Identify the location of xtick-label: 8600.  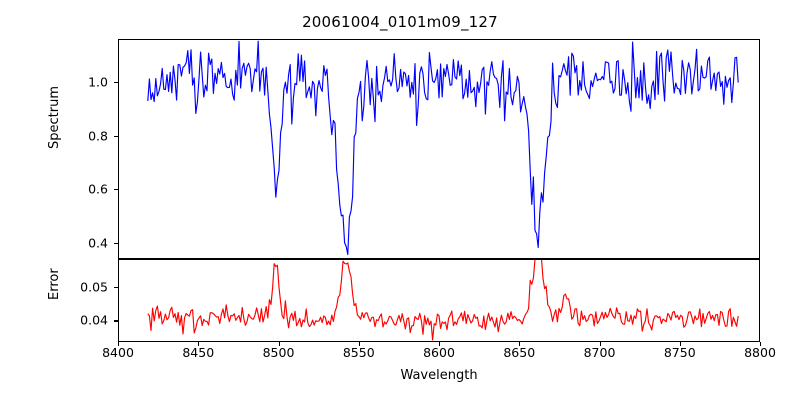
(439, 352).